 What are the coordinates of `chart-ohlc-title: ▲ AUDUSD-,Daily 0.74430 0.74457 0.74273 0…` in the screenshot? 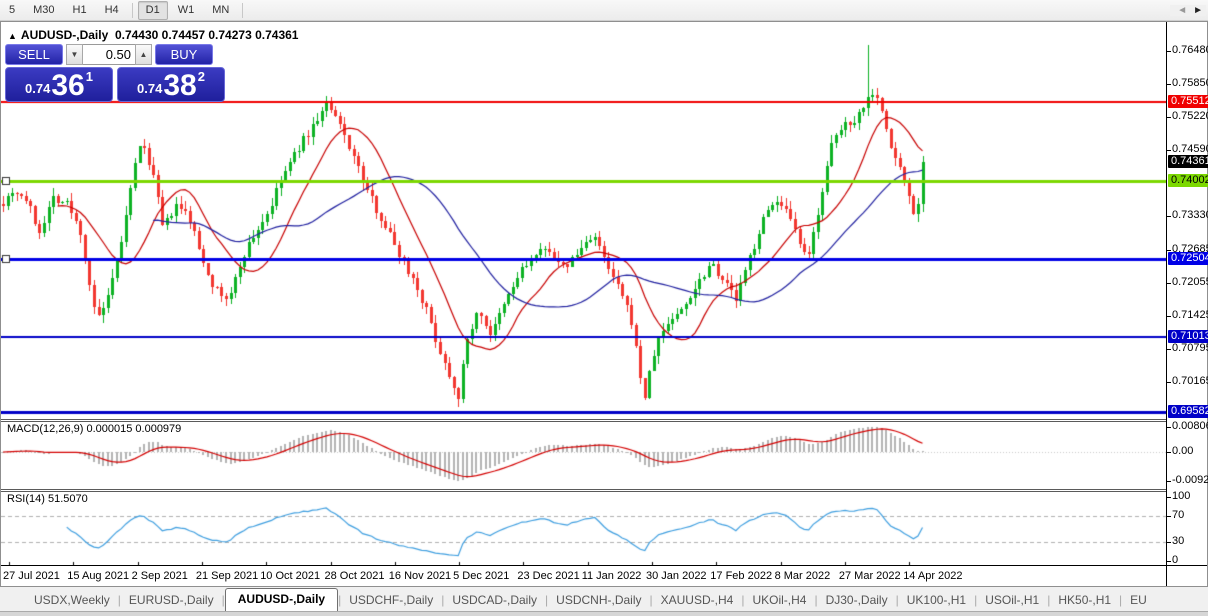 It's located at (153, 35).